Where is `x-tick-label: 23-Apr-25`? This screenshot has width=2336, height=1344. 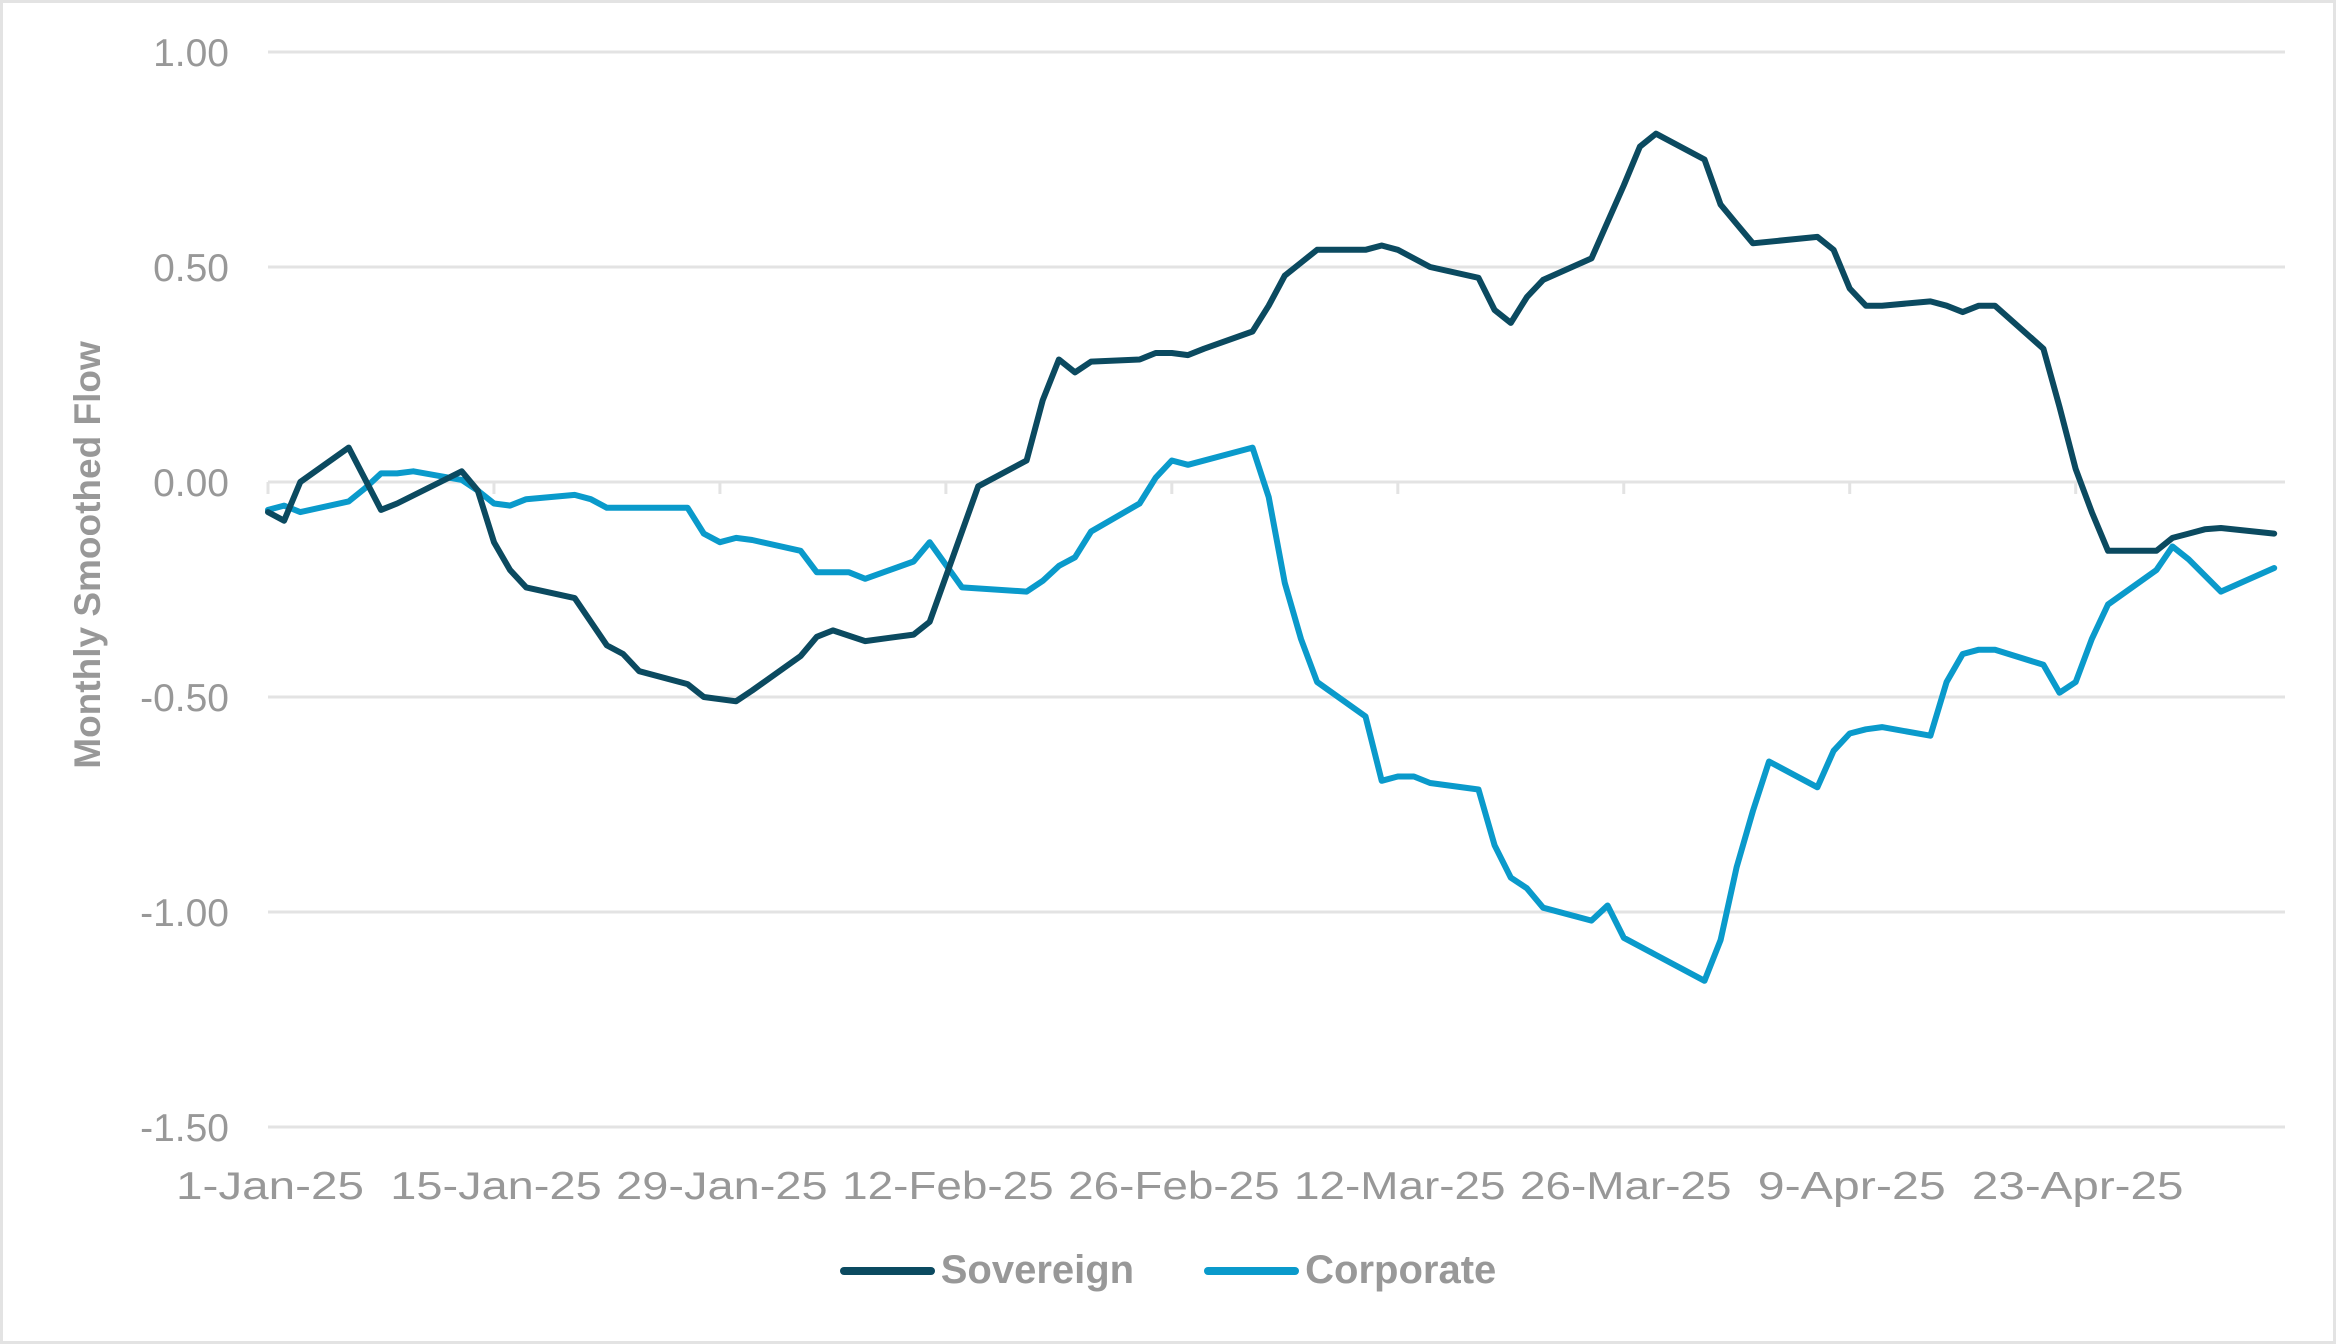
x-tick-label: 23-Apr-25 is located at coordinates (2078, 1186).